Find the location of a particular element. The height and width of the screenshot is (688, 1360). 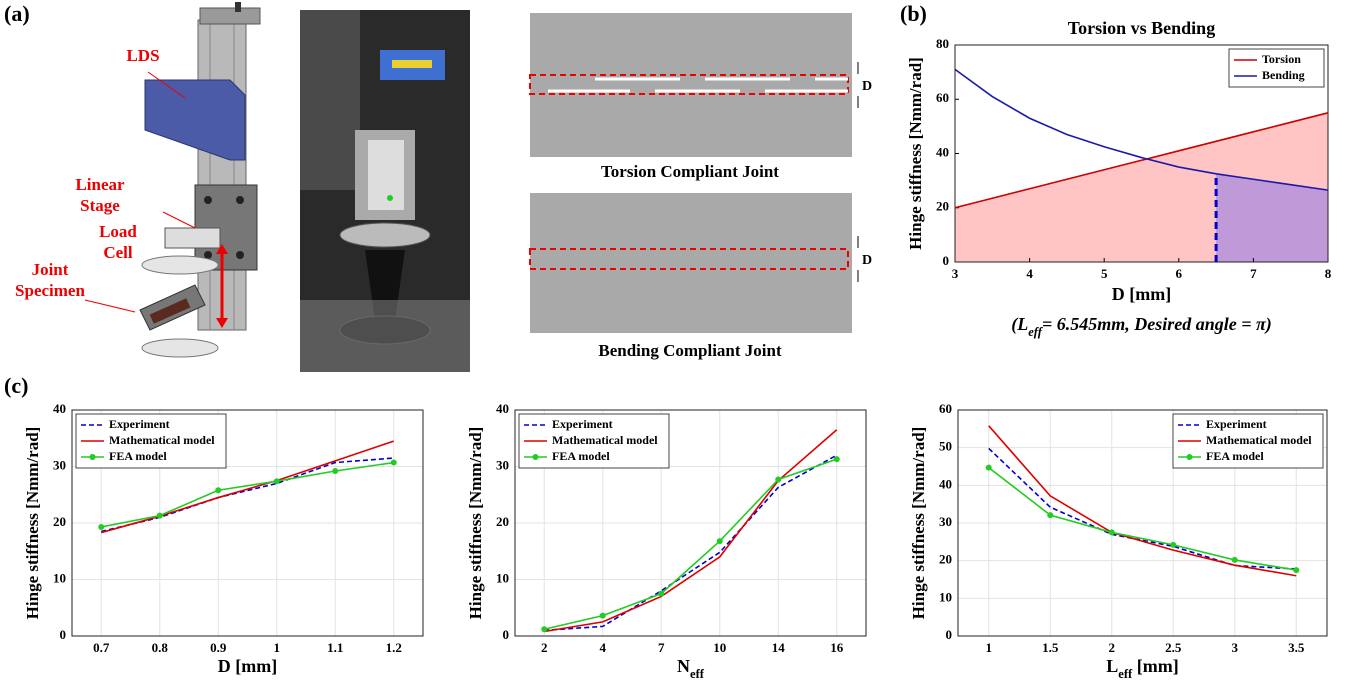

legend-box is located at coordinates (1276, 68).